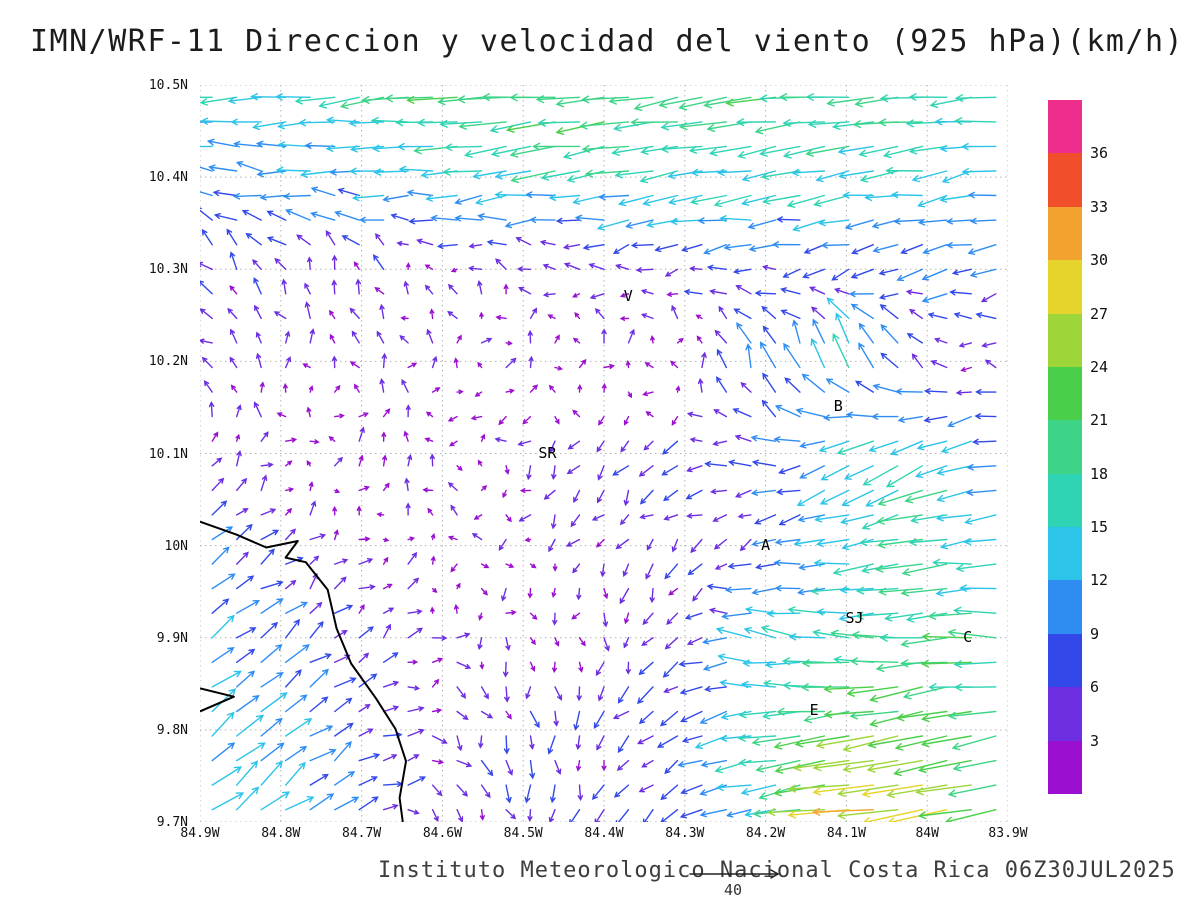 This screenshot has height=900, width=1200. Describe the element at coordinates (604, 833) in the screenshot. I see `x-tick-label: 84.4W` at that location.